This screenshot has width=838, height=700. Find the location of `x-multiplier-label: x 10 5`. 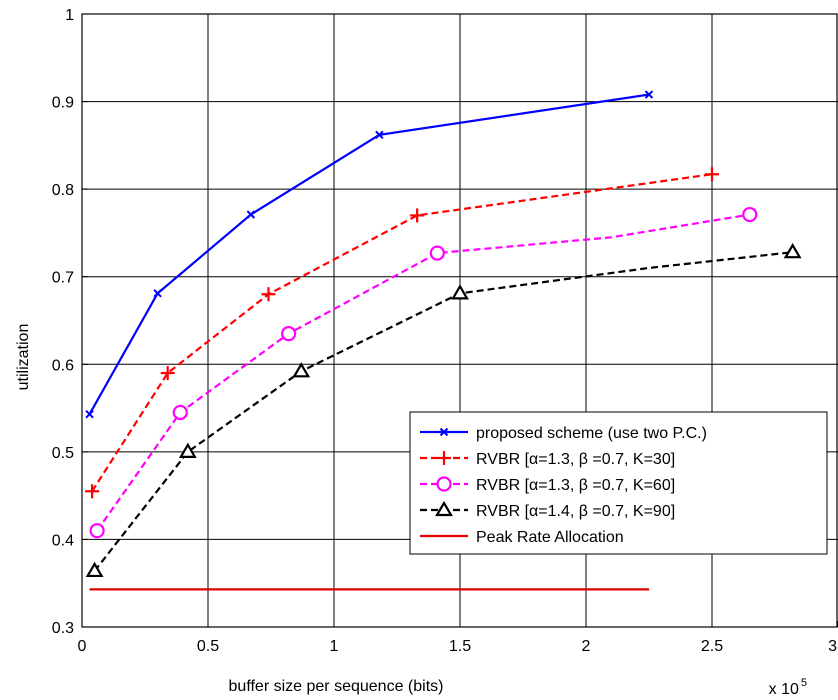

x-multiplier-label: x 10 5 is located at coordinates (788, 687).